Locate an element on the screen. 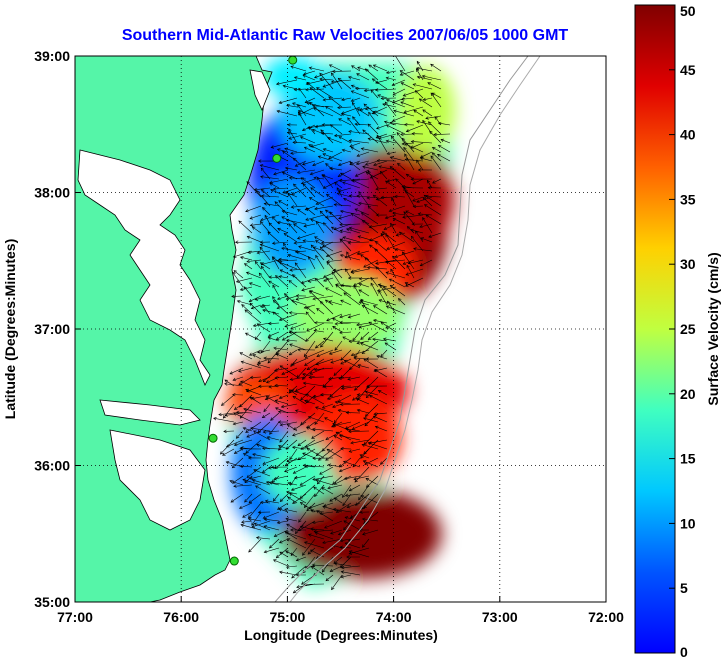  velocity-patch is located at coordinates (298, 472).